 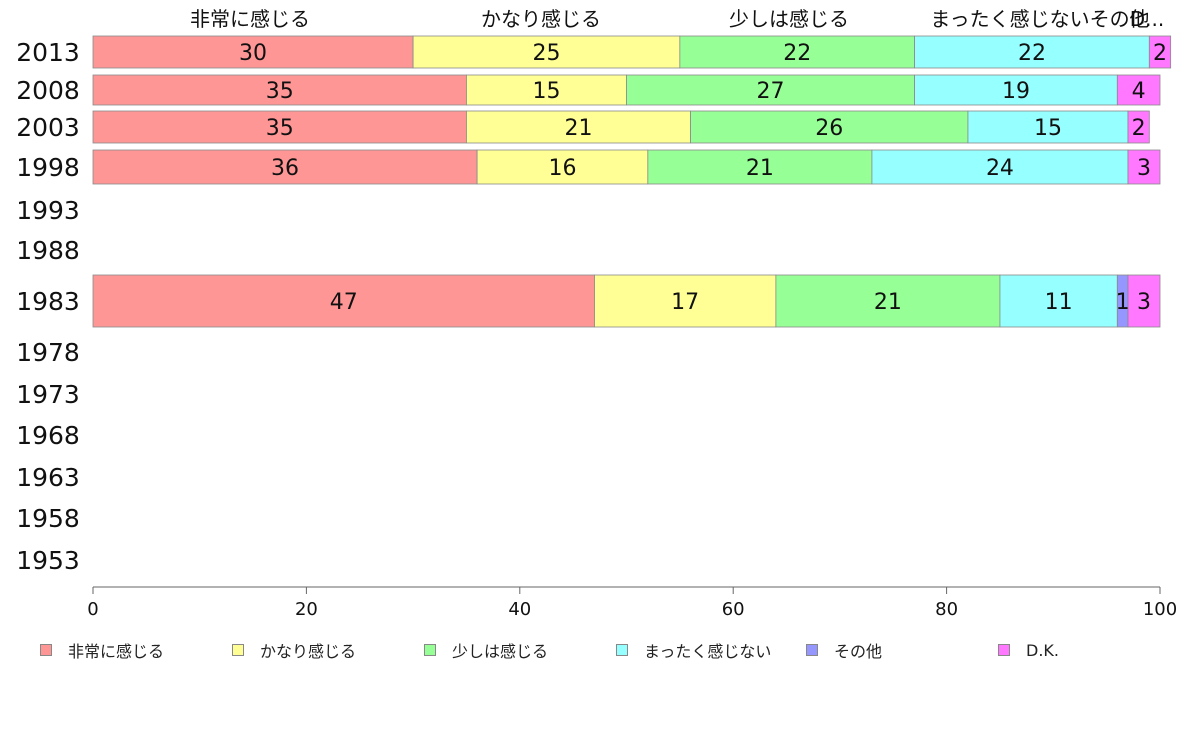 I want to click on chart-legend: 非常に感じる かなり感じる 少しは感じる まったく感じない その他 D.K., so click(x=594, y=650).